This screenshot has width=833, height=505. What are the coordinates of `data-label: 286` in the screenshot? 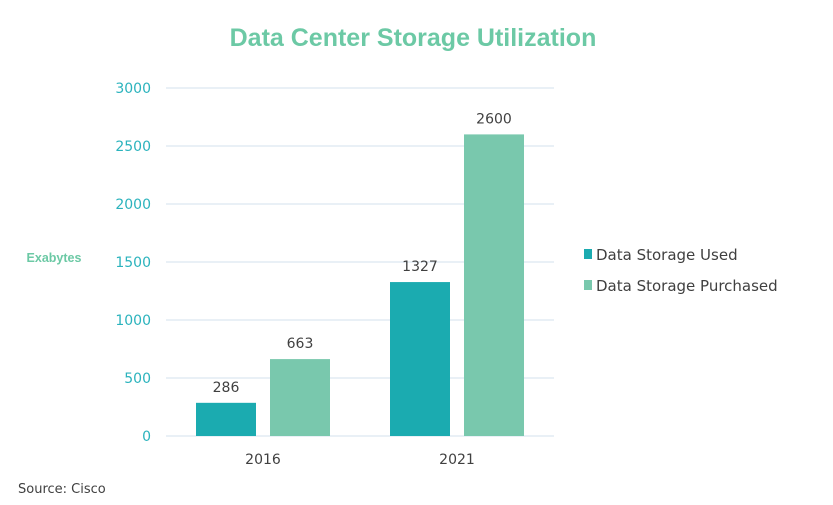 It's located at (226, 388).